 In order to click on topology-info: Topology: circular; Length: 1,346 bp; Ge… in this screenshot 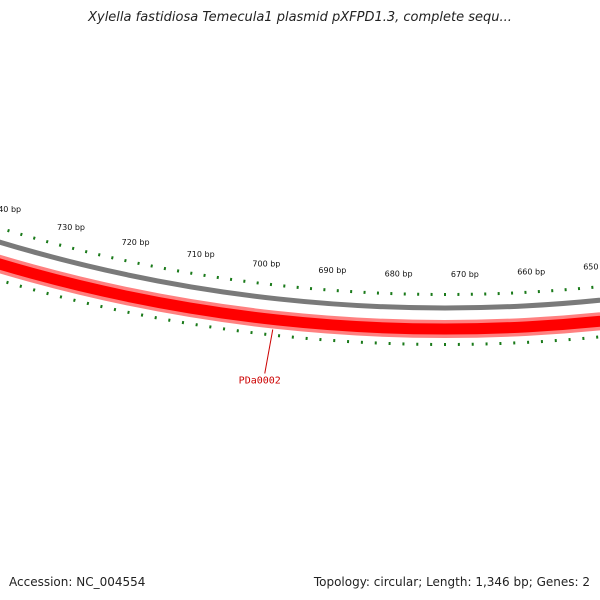, I will do `click(451, 582)`.